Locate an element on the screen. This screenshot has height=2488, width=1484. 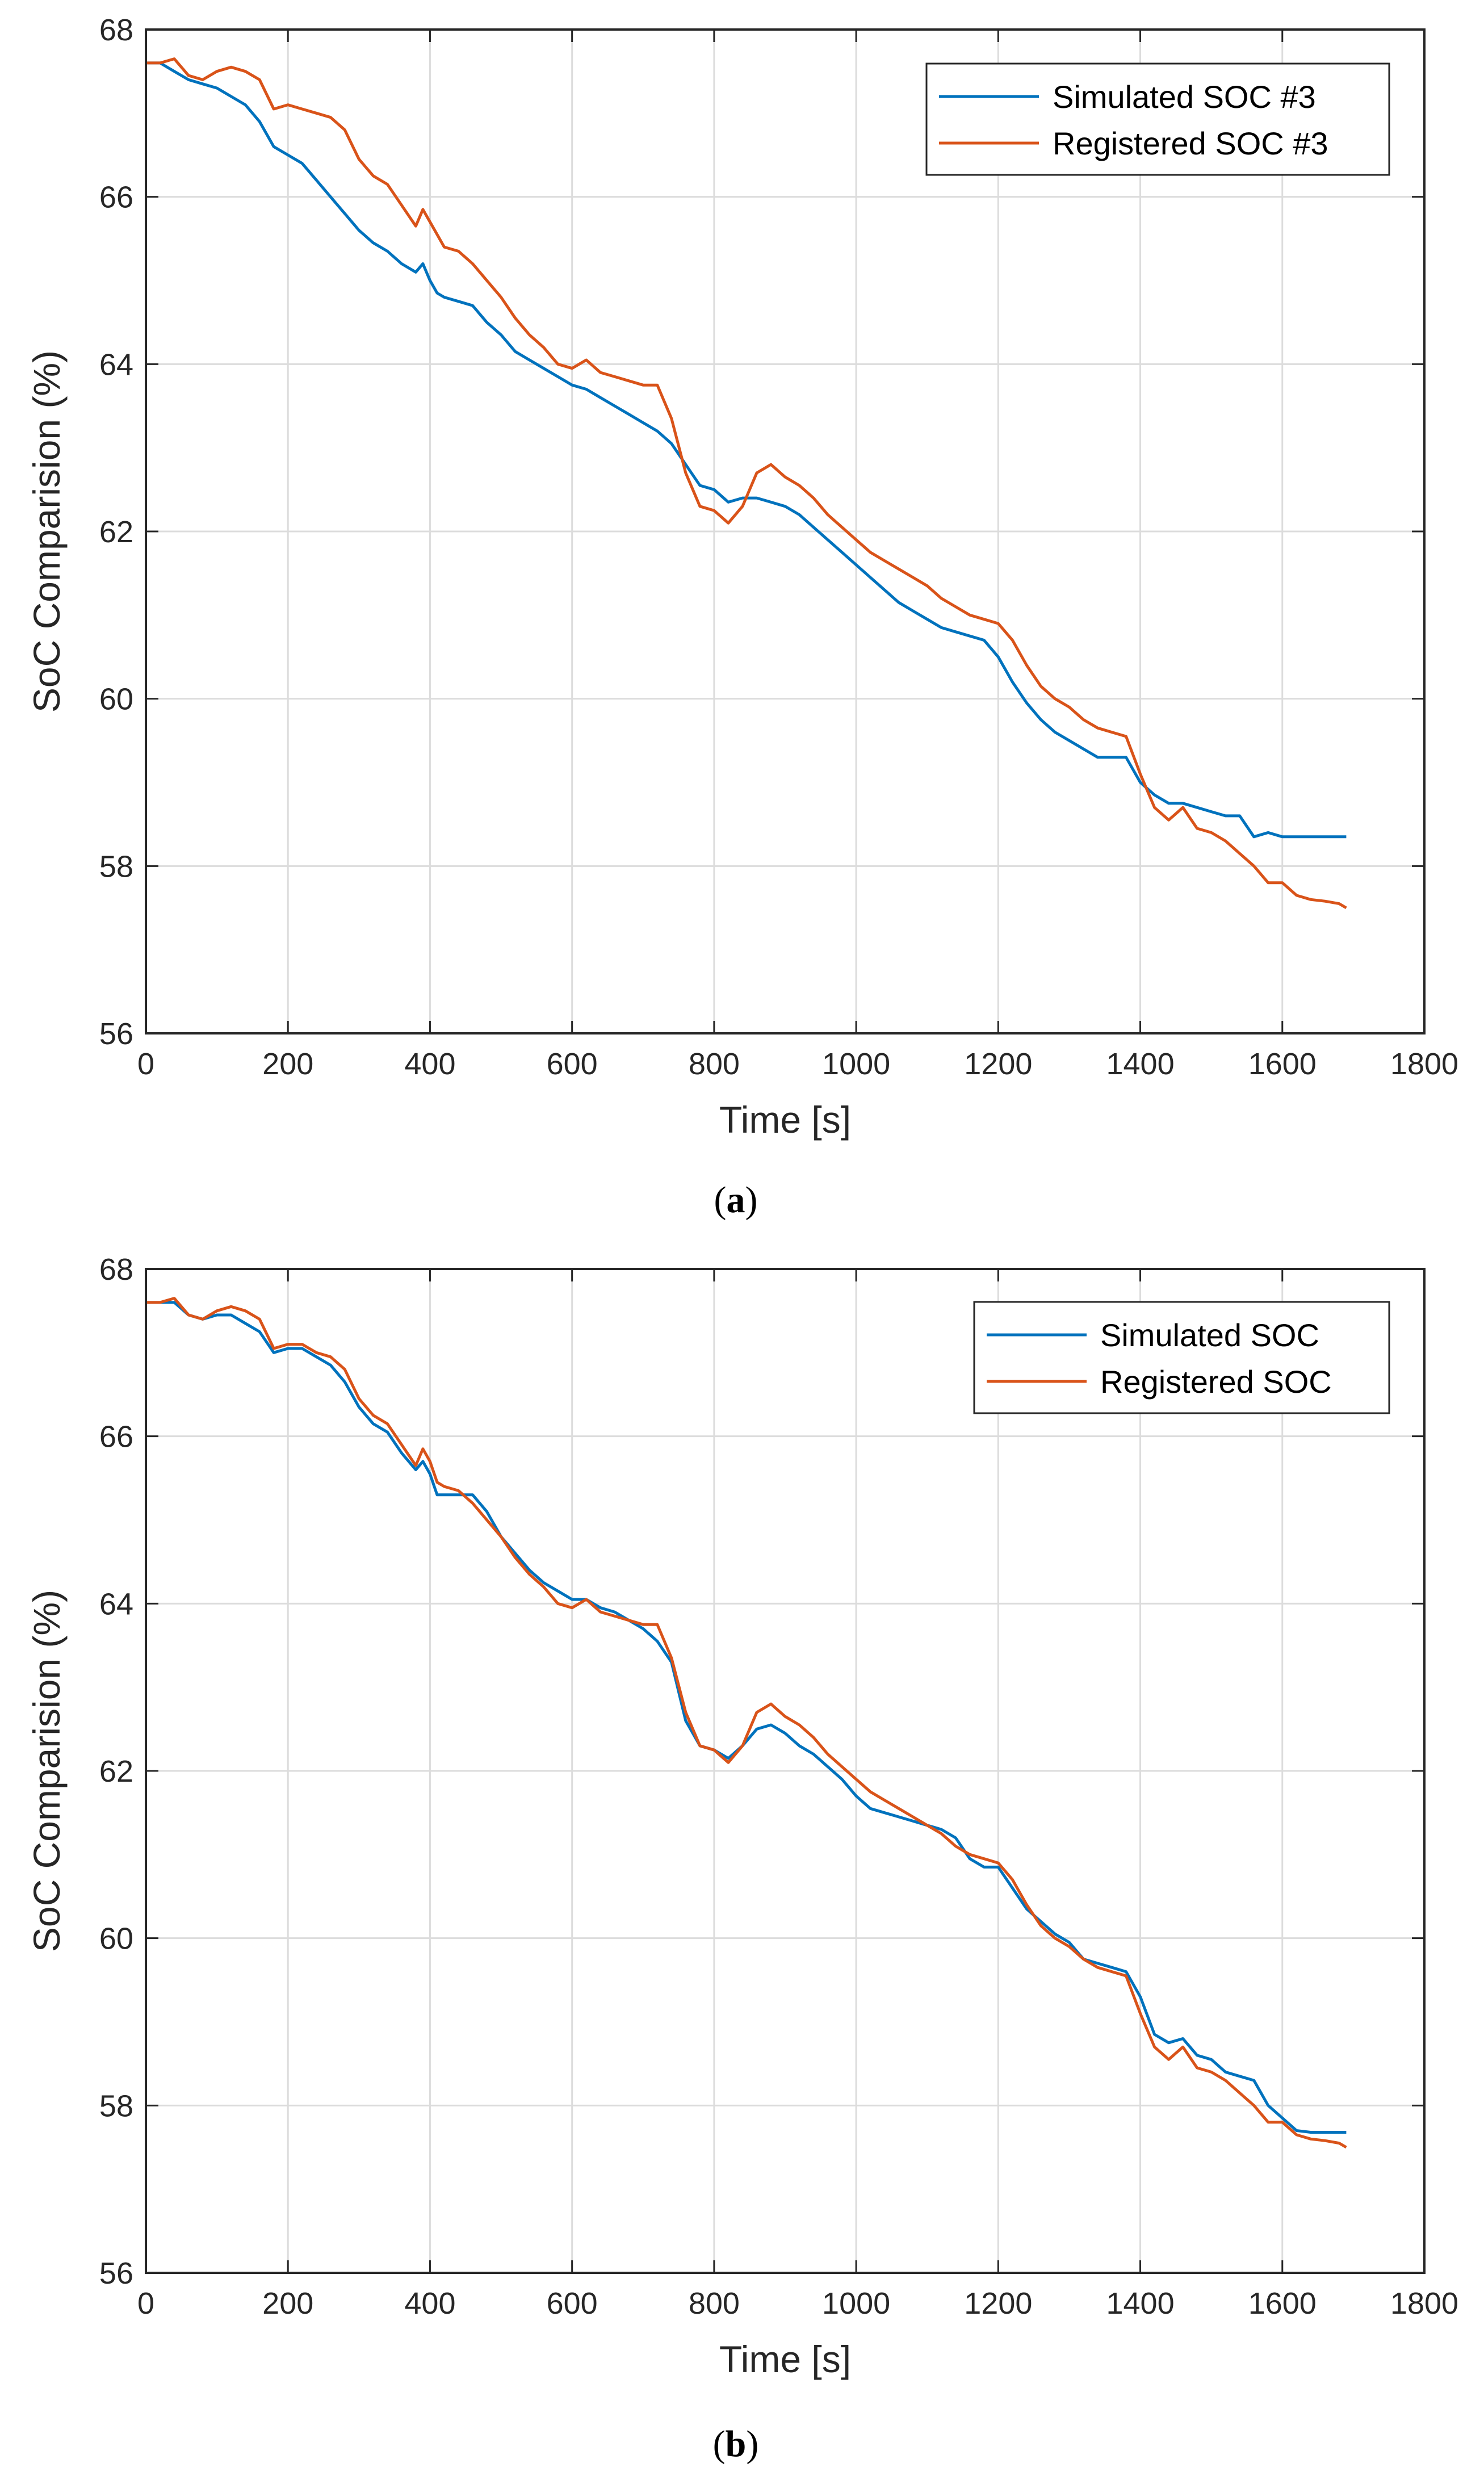
legend: Simulated SOC #3 Registered SOC #3 is located at coordinates (1158, 119).